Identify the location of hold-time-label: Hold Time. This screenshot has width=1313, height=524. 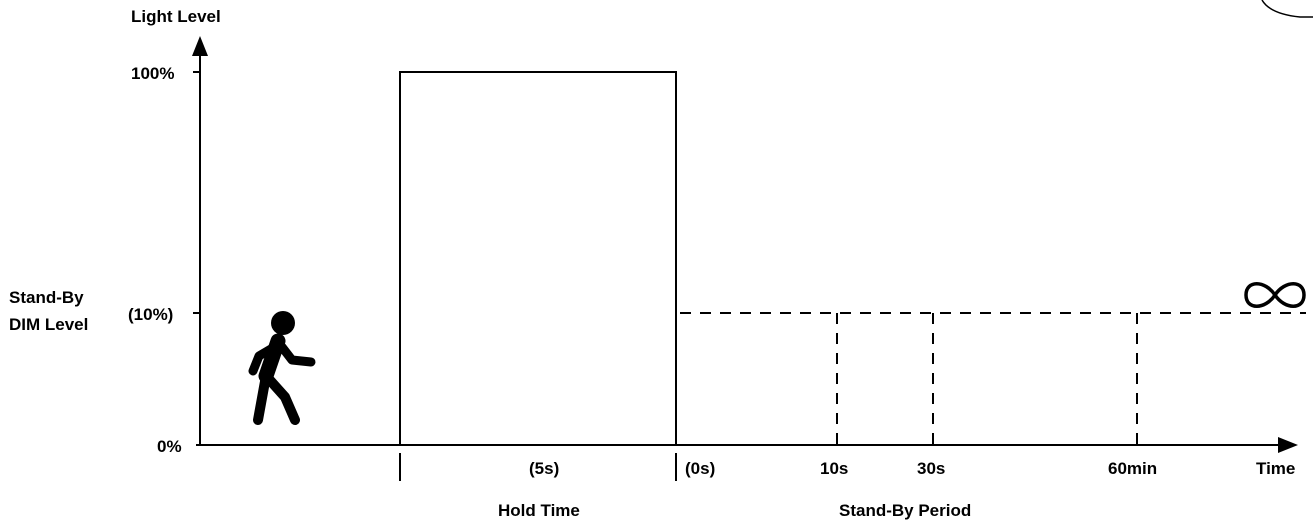
(539, 510).